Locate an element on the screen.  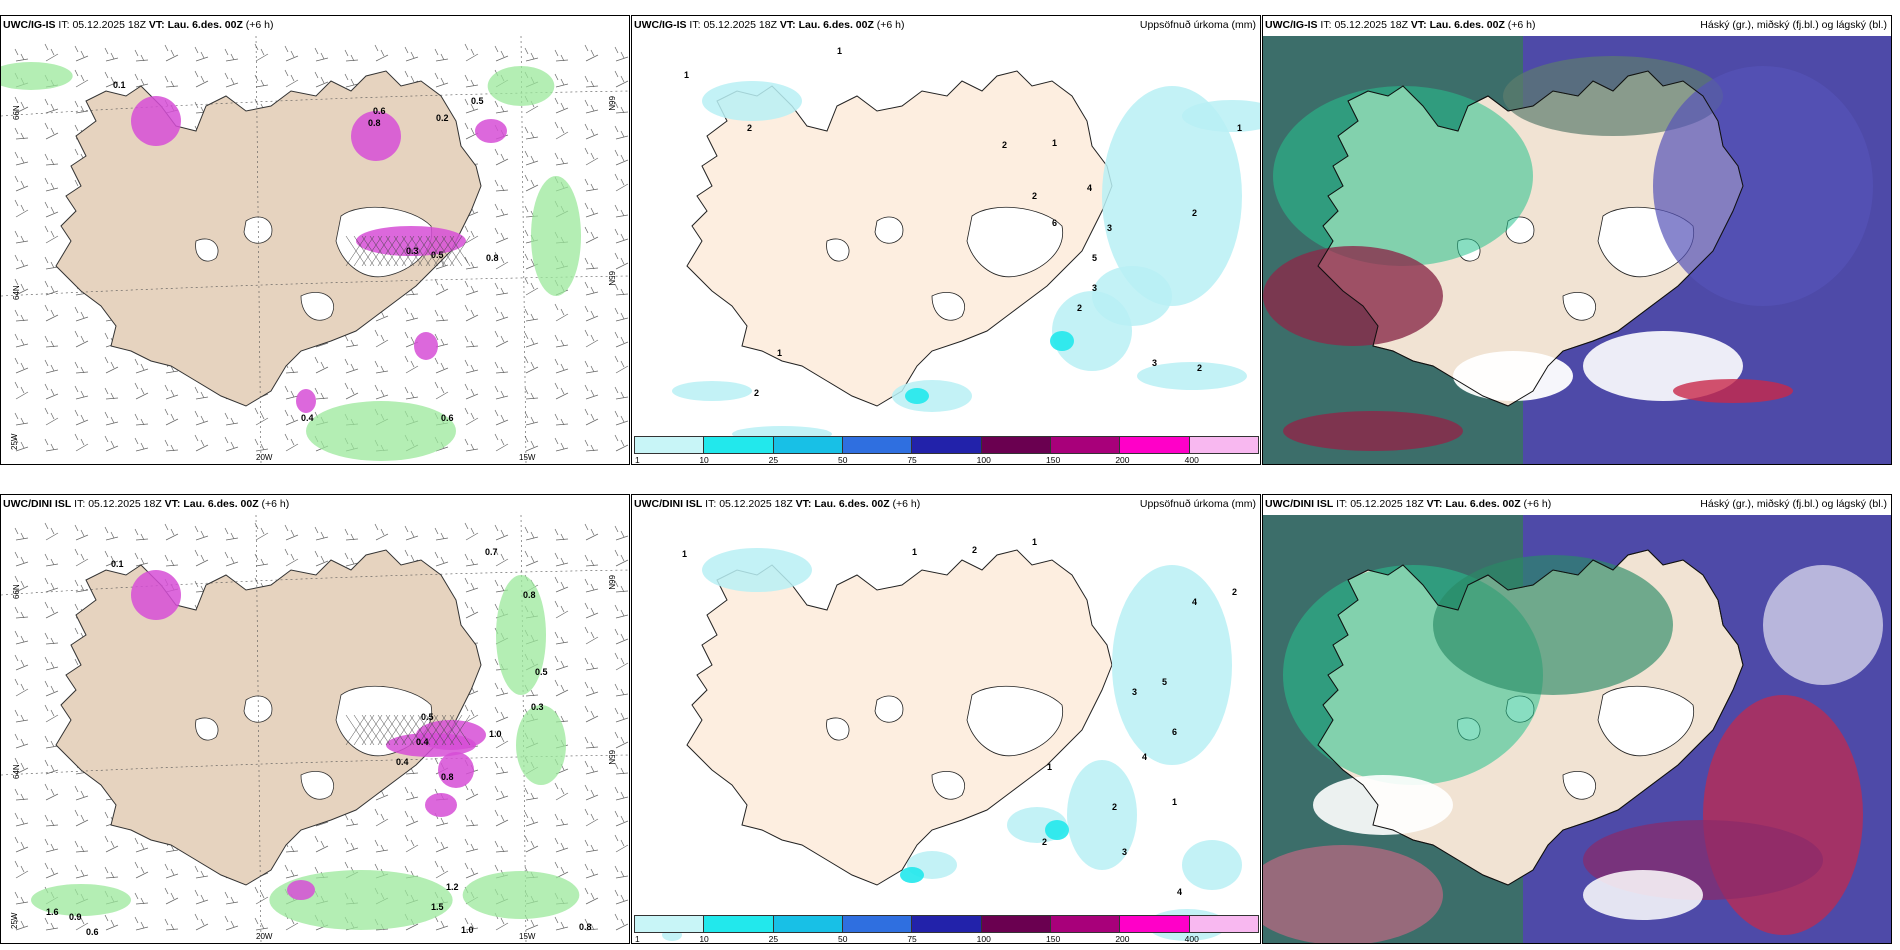
value-label: 0.5 is located at coordinates (541, 672).